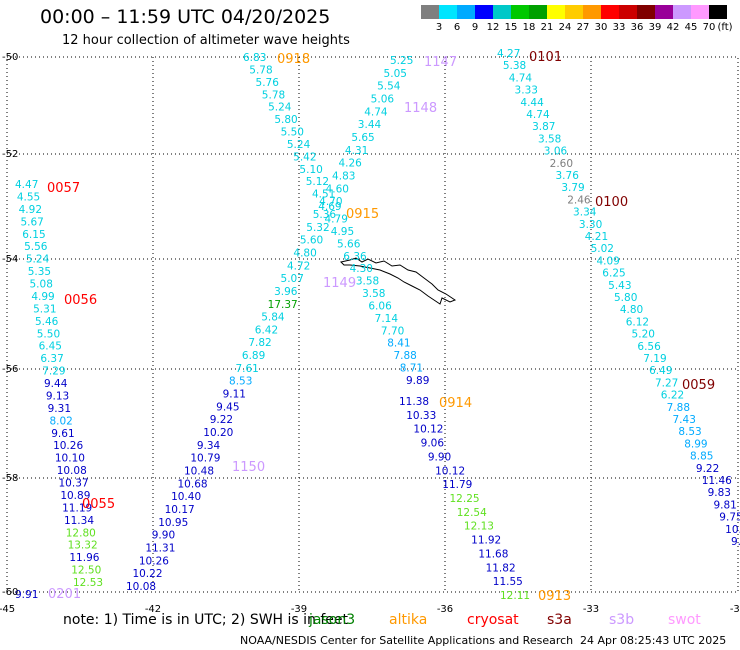  Describe the element at coordinates (545, 57) in the screenshot. I see `pass-time-label: 0101` at that location.